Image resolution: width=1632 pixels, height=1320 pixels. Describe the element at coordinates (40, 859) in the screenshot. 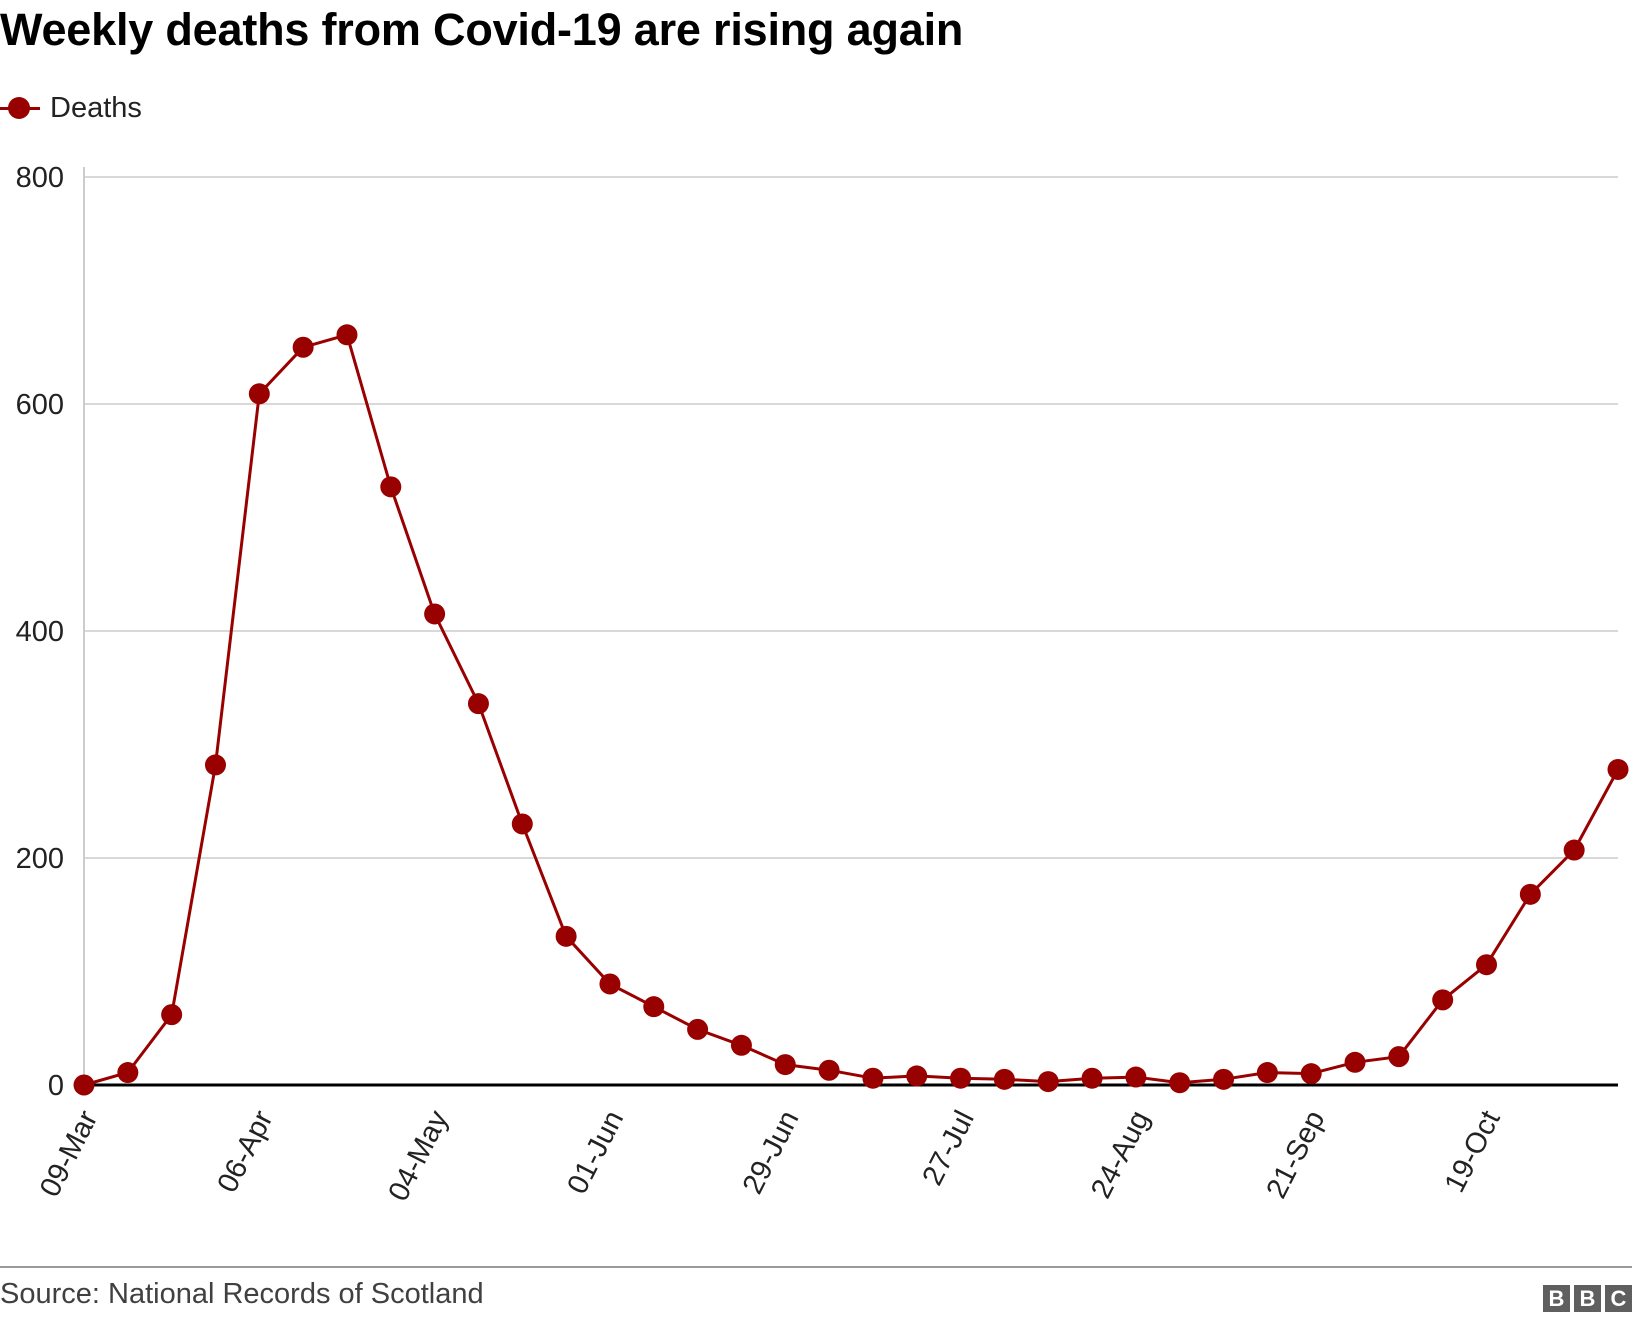

I see `y-tick-label: 200` at that location.